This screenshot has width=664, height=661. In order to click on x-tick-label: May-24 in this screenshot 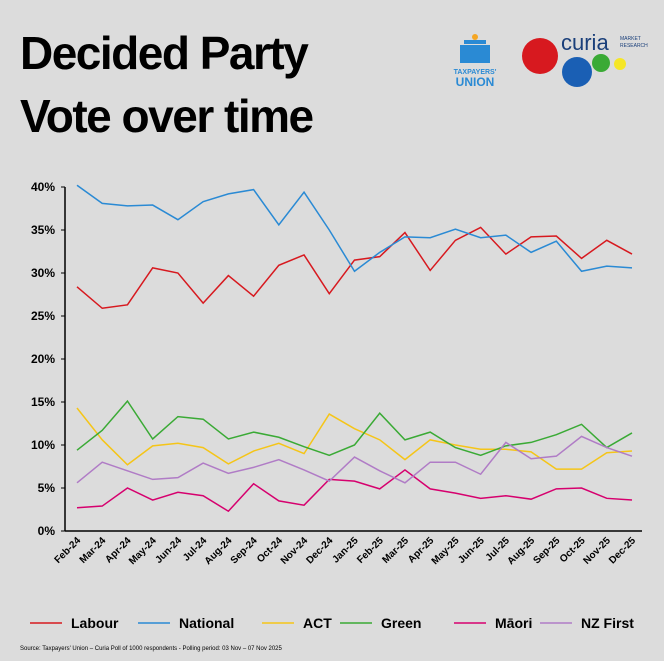, I will do `click(143, 551)`.